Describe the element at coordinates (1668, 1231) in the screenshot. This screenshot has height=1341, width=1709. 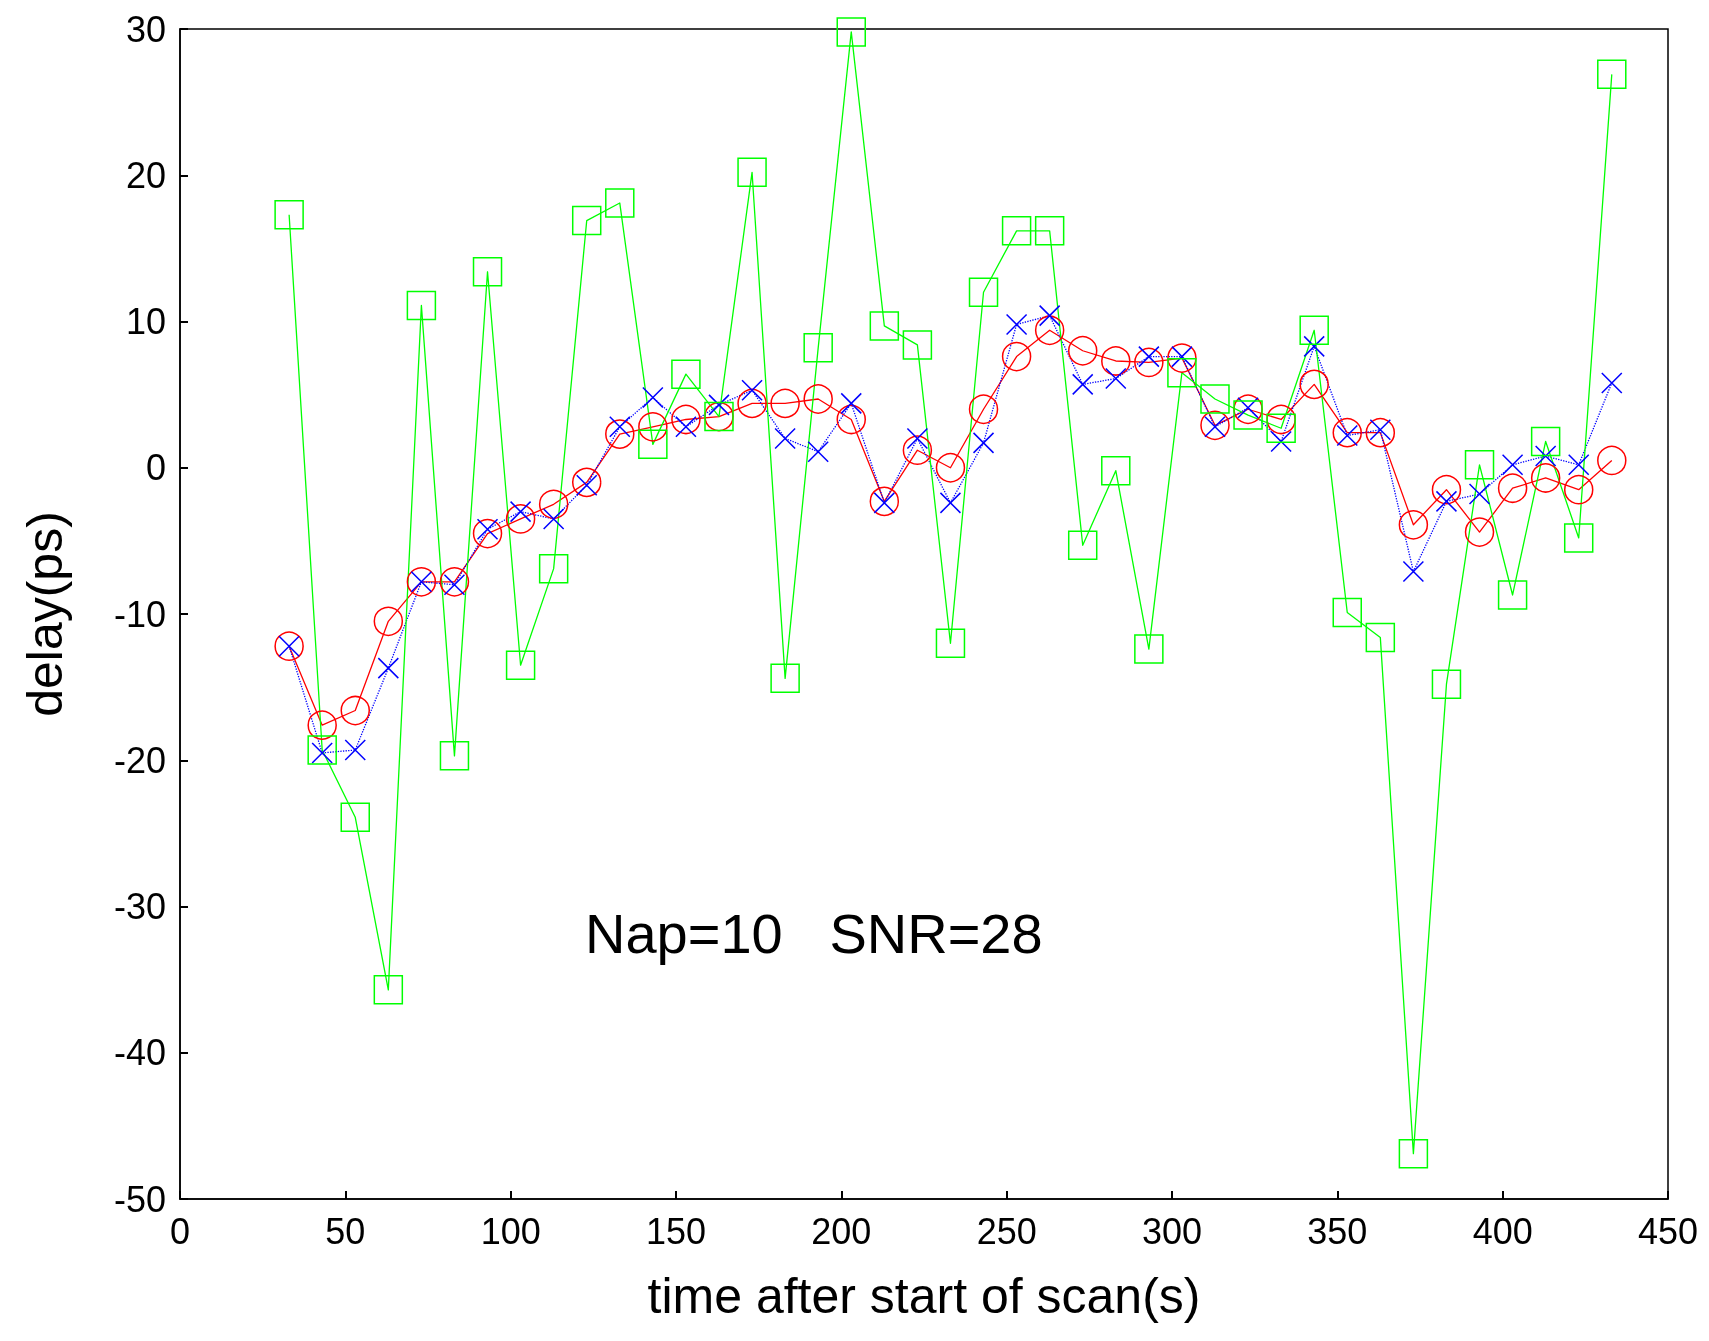
I see `x-tick-label: 450` at that location.